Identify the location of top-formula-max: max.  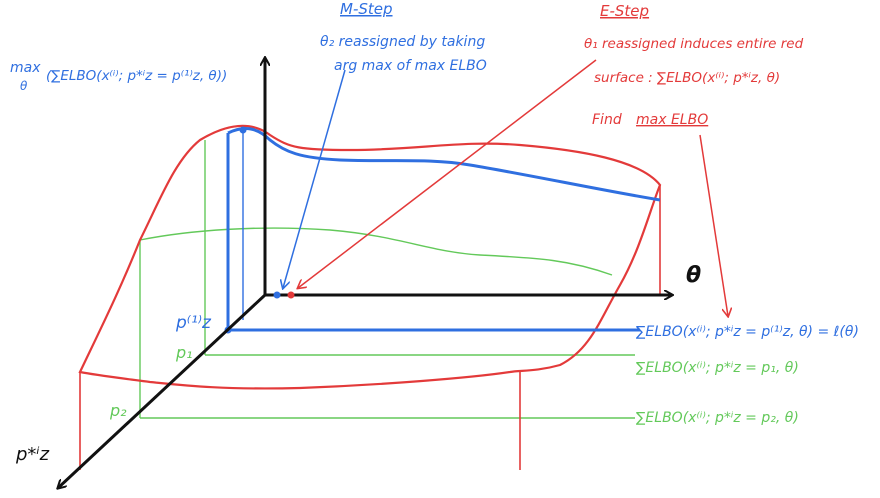
(25, 68).